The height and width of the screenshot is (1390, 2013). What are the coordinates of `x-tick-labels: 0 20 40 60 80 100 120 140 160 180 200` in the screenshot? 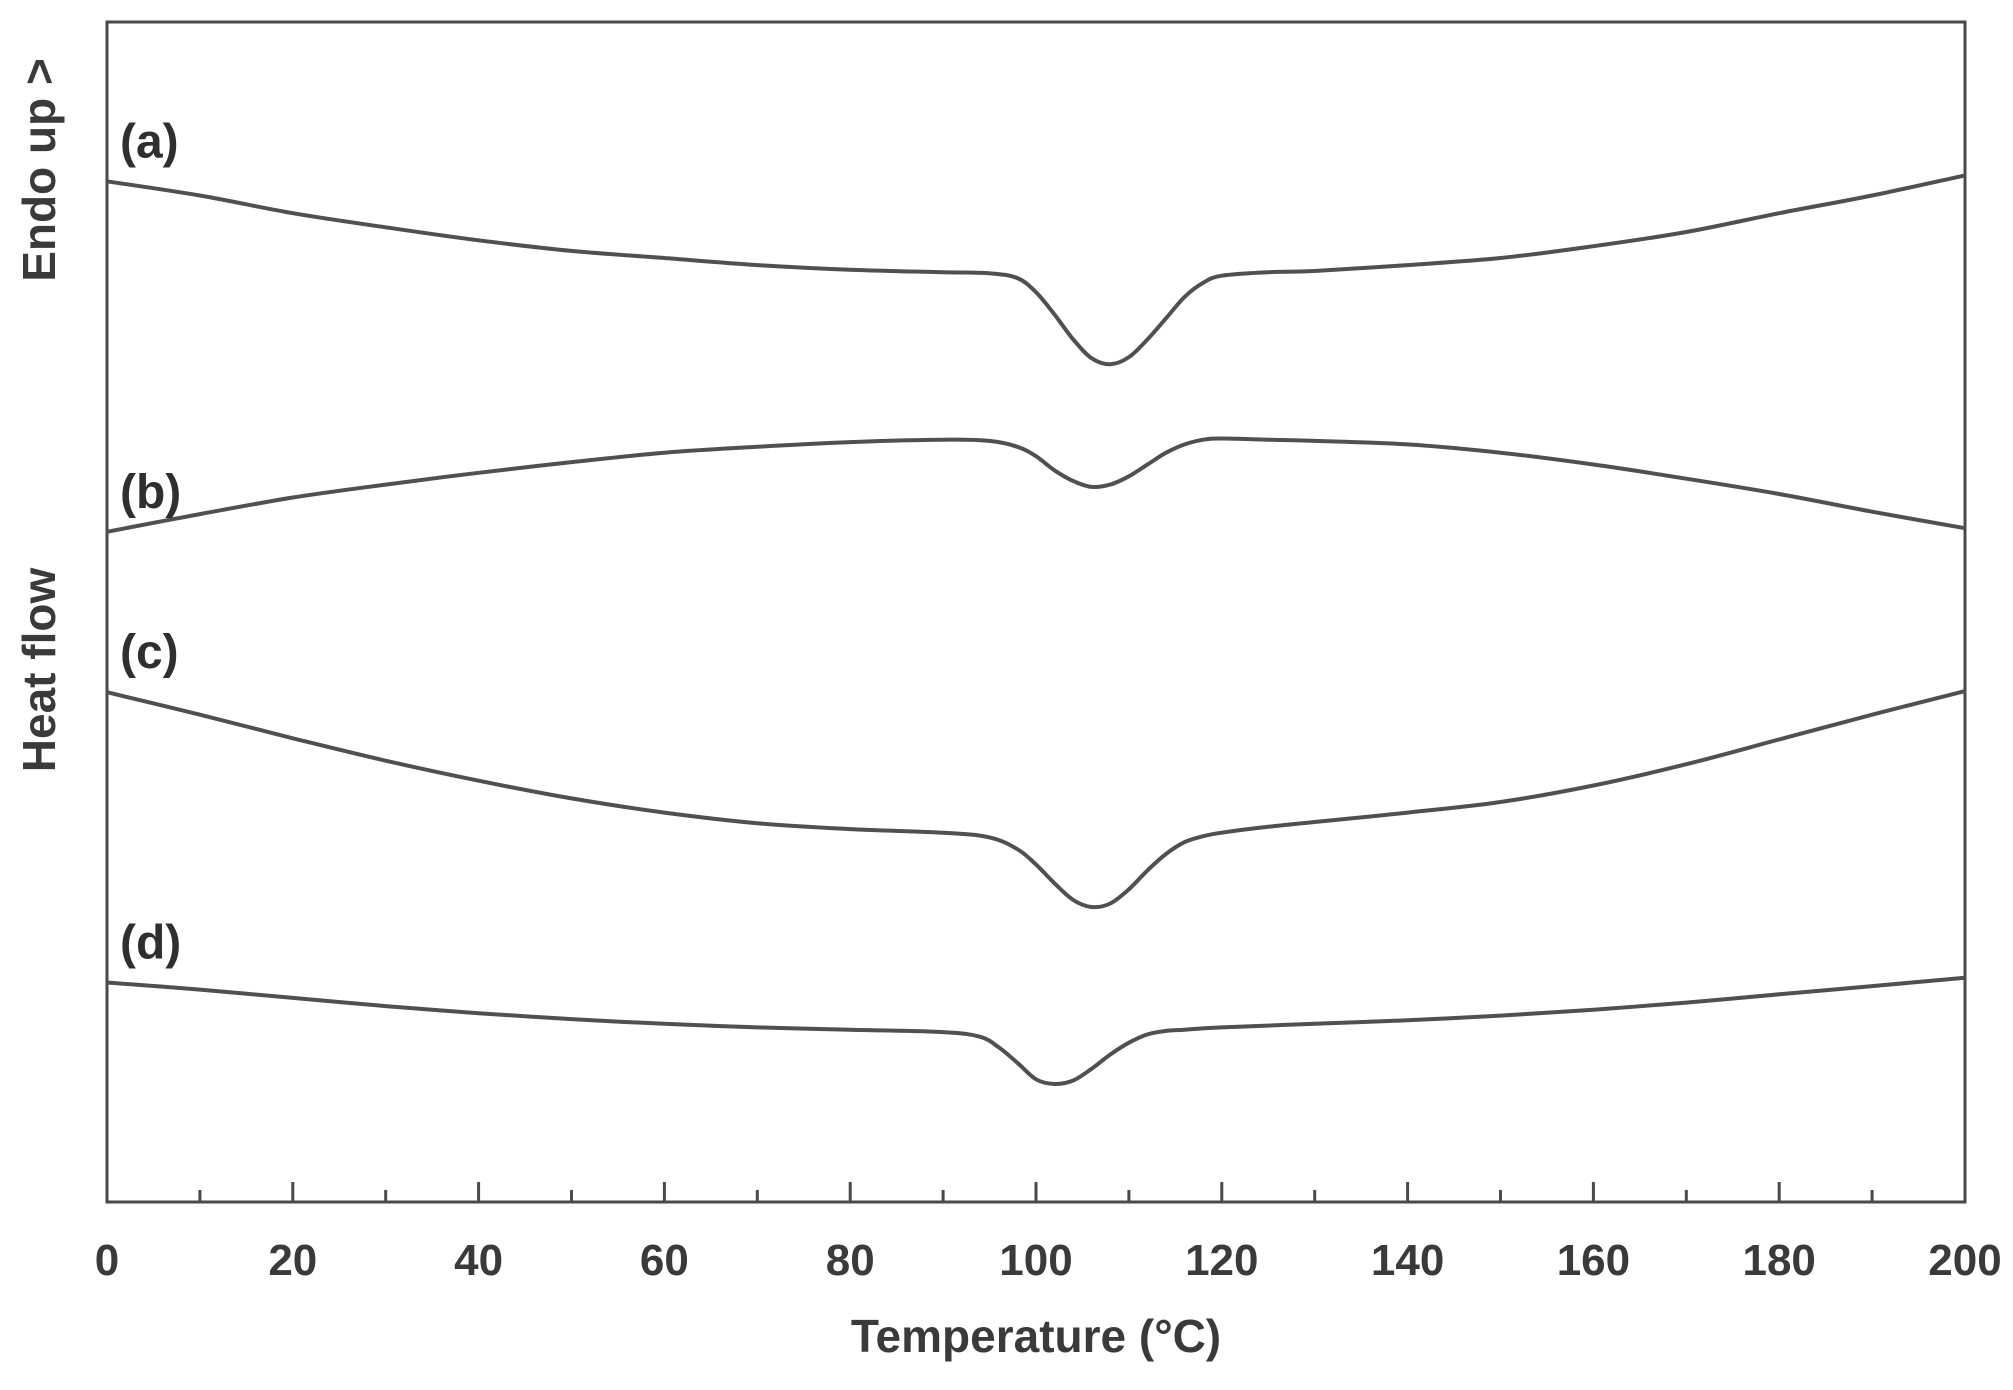 It's located at (1048, 1260).